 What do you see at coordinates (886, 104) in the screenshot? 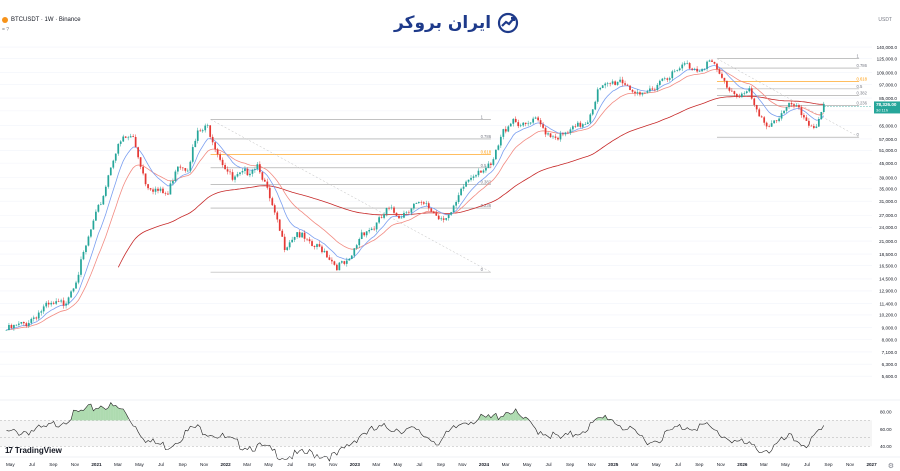
I see `last-price-value: 78,326.00` at bounding box center [886, 104].